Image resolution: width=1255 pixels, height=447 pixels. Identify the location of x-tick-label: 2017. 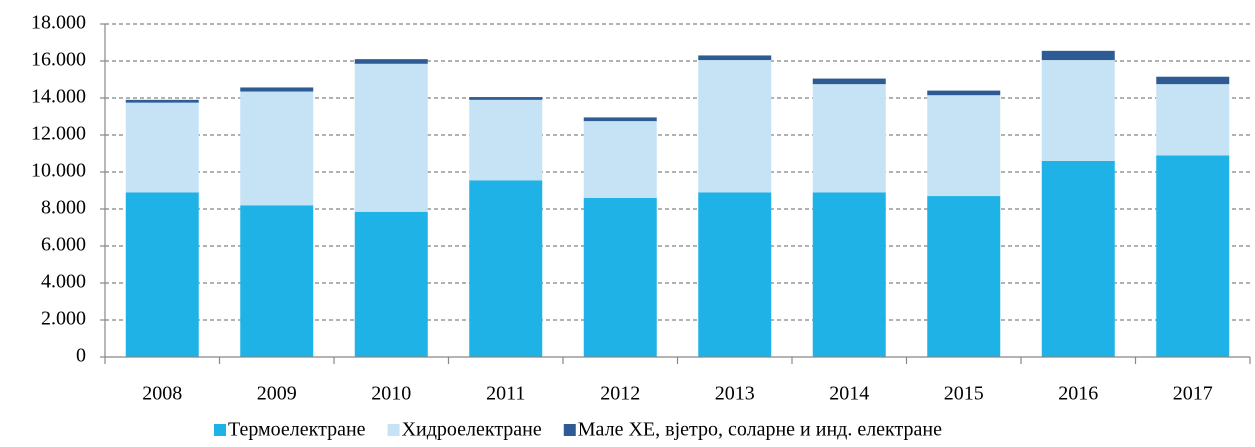
(1193, 394).